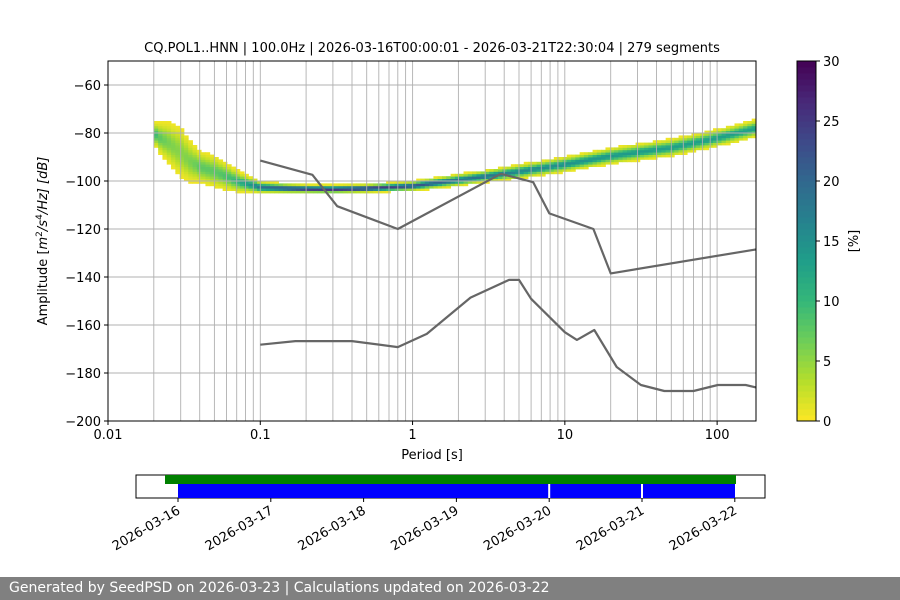 This screenshot has width=900, height=600. What do you see at coordinates (565, 435) in the screenshot?
I see `x-tick-label: 10` at bounding box center [565, 435].